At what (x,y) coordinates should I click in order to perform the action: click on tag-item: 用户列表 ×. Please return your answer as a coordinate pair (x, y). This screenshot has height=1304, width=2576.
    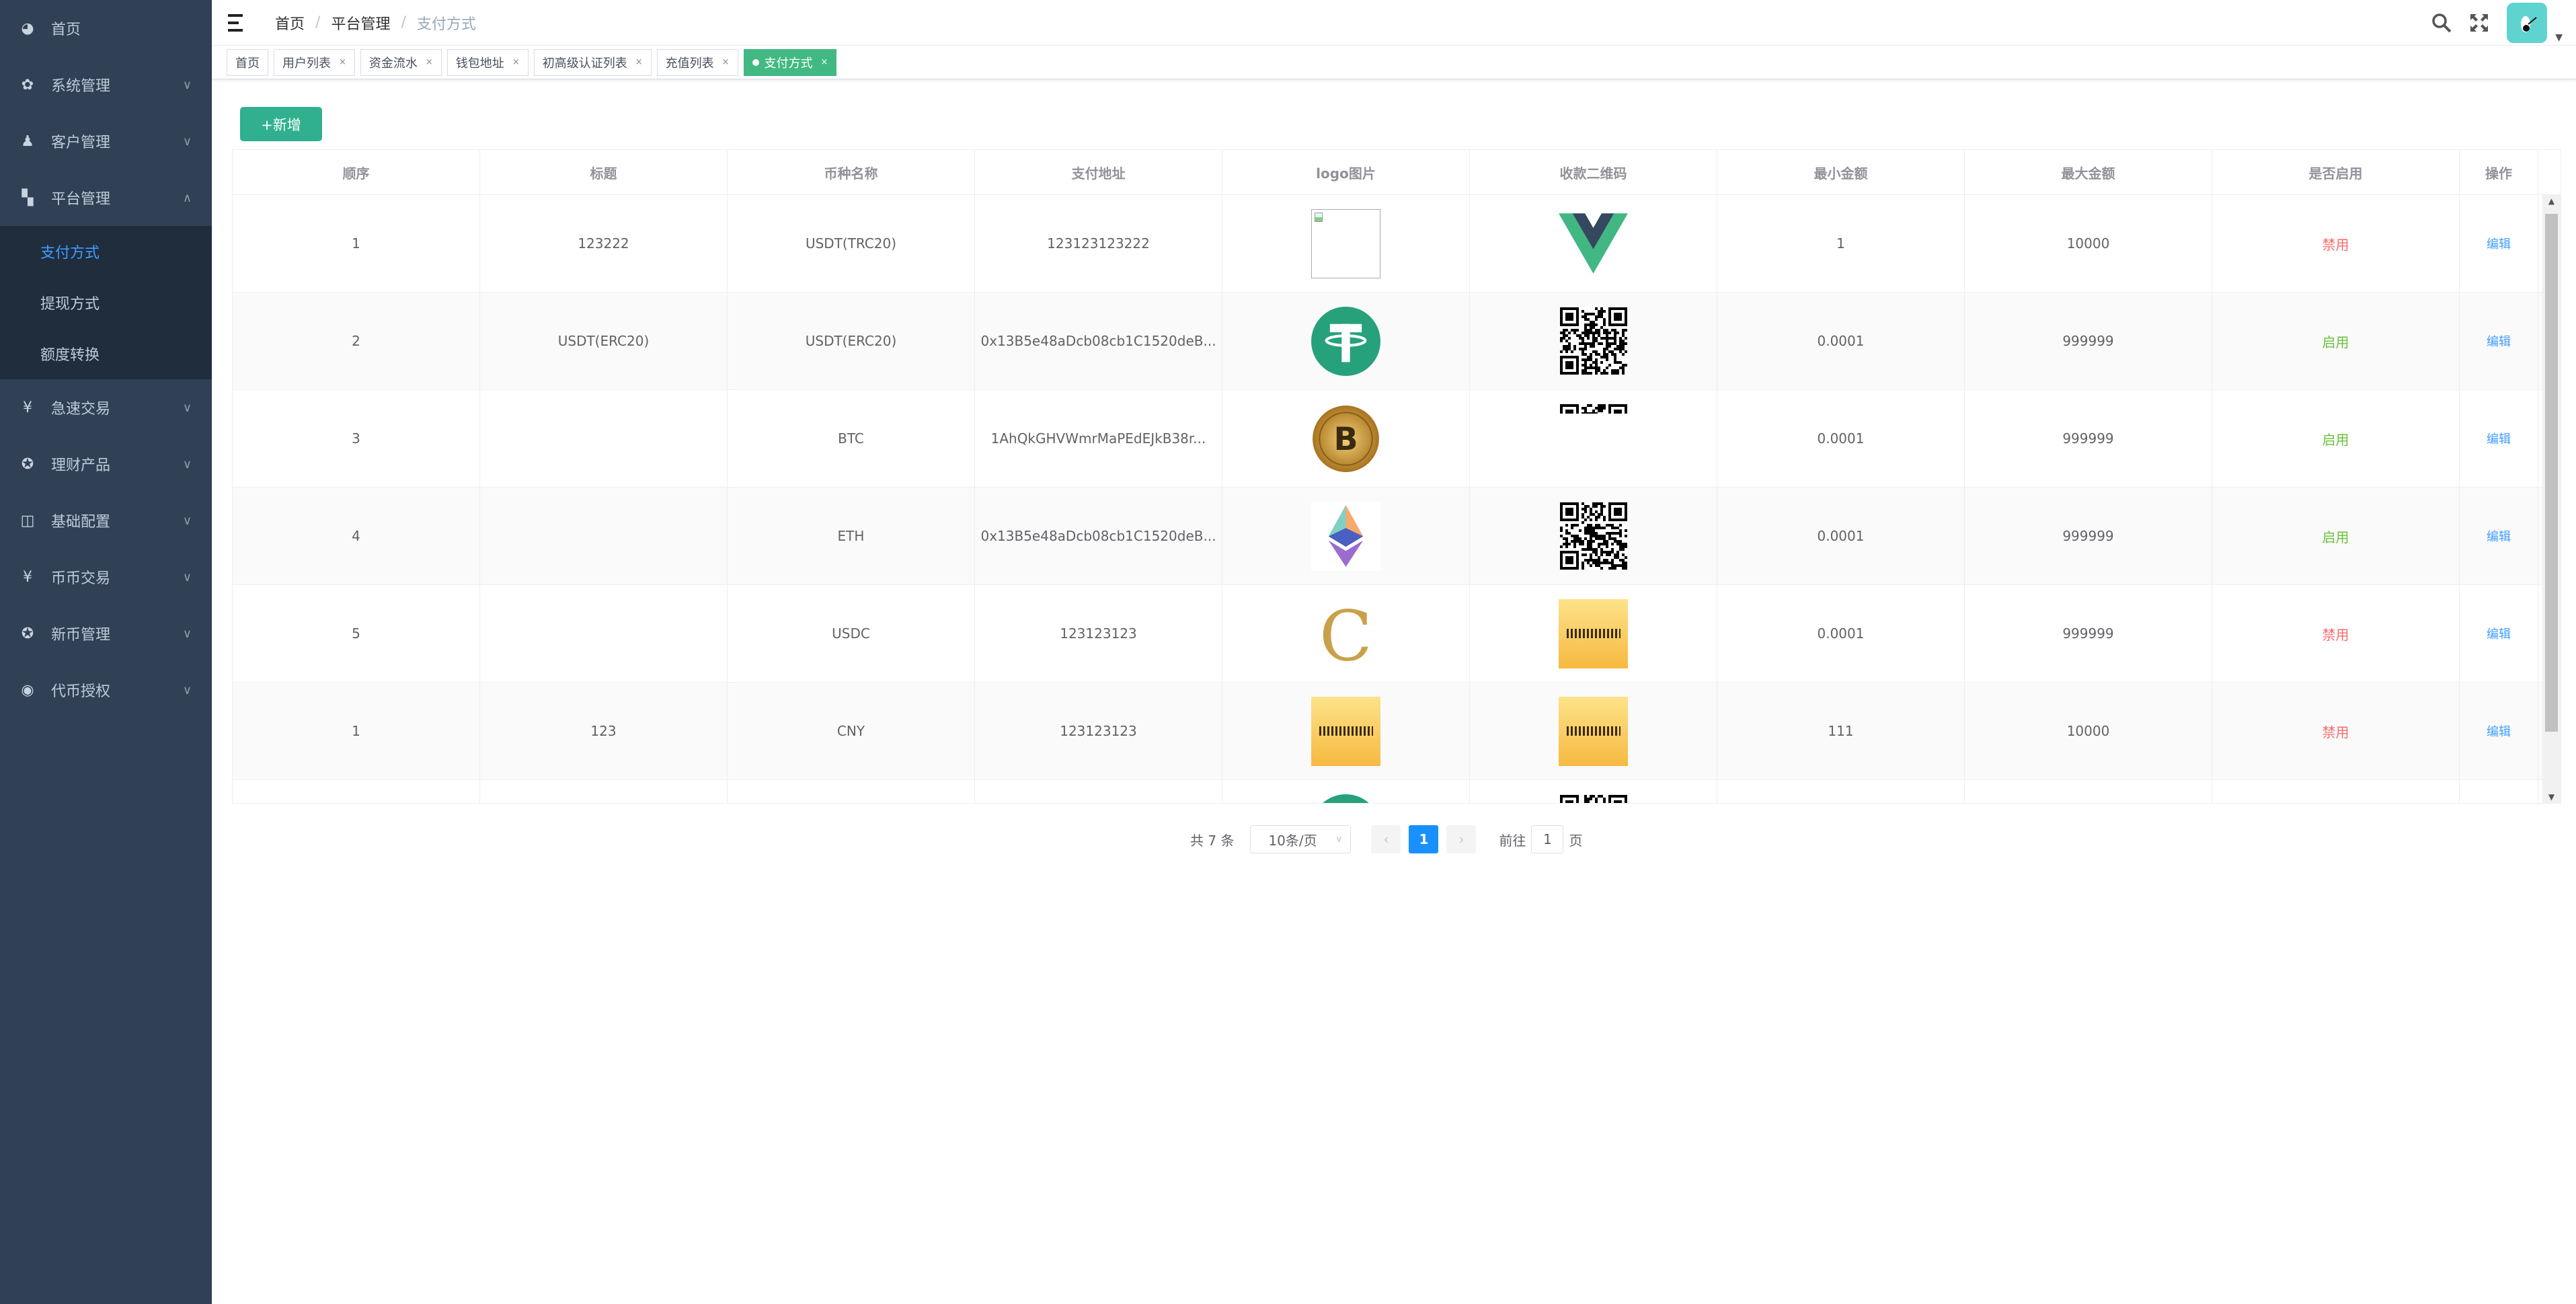
    Looking at the image, I should click on (314, 62).